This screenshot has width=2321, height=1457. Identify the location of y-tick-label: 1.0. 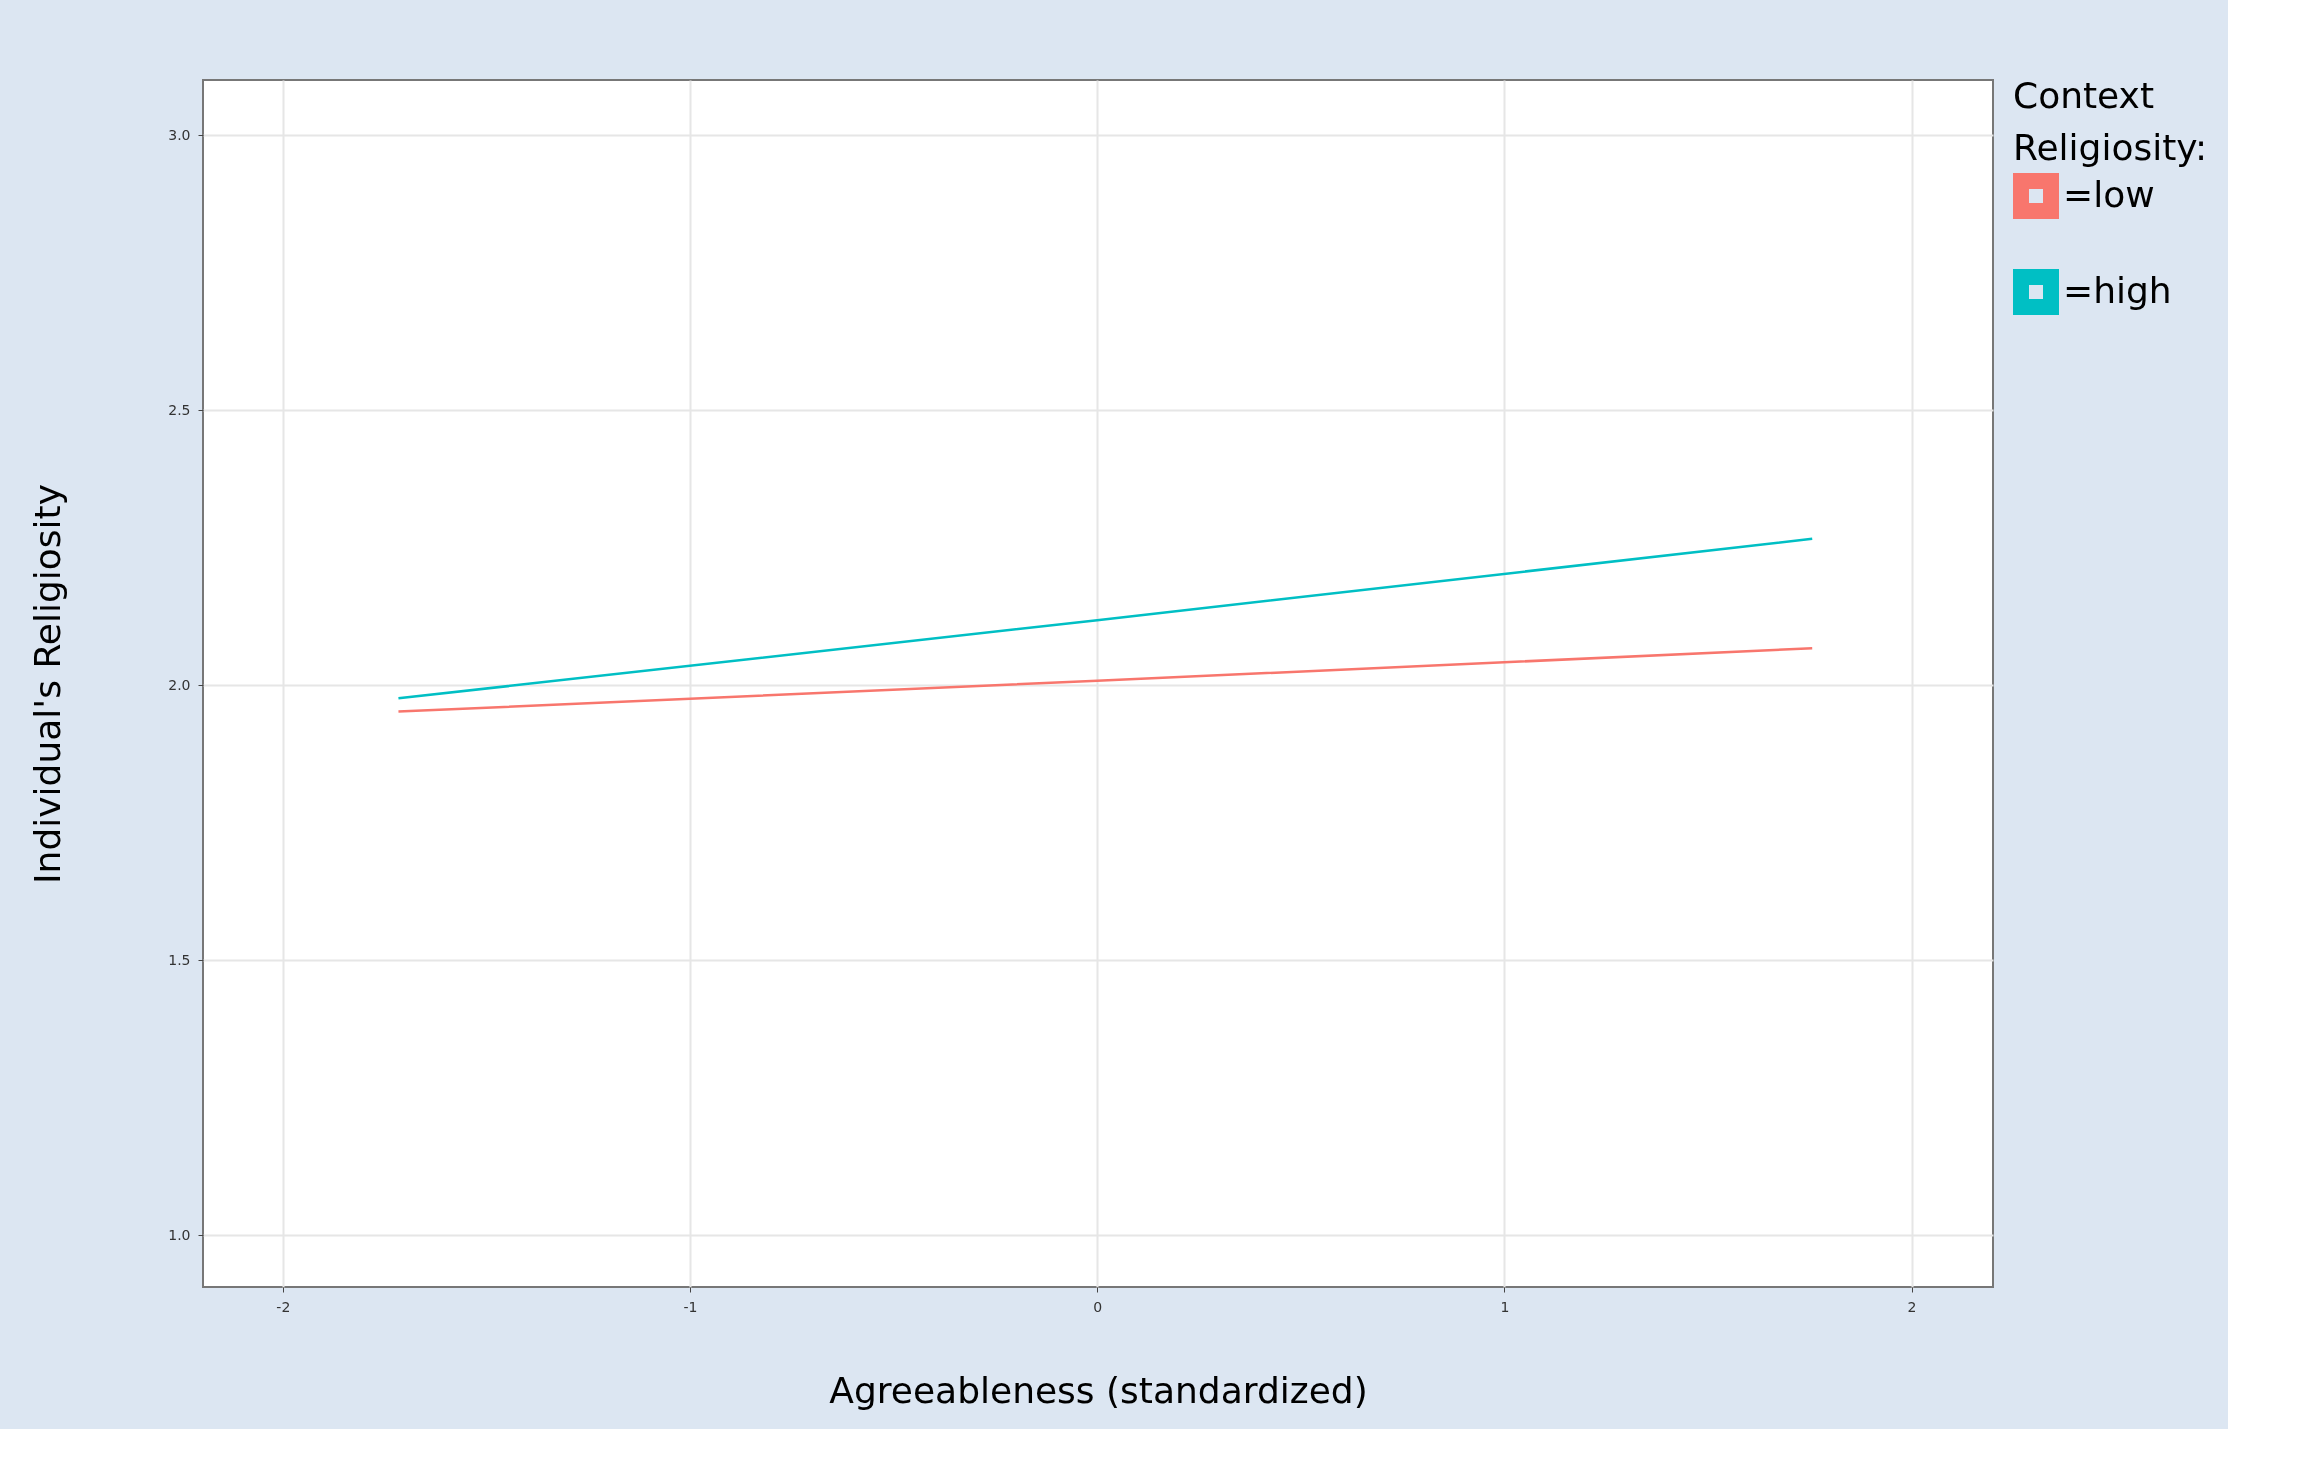
(179, 1234).